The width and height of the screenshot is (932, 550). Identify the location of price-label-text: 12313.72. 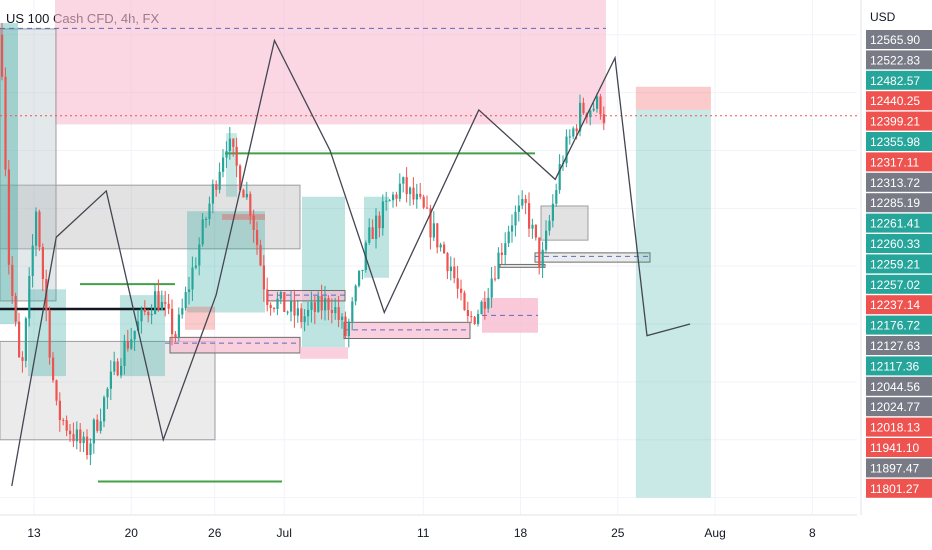
(895, 183).